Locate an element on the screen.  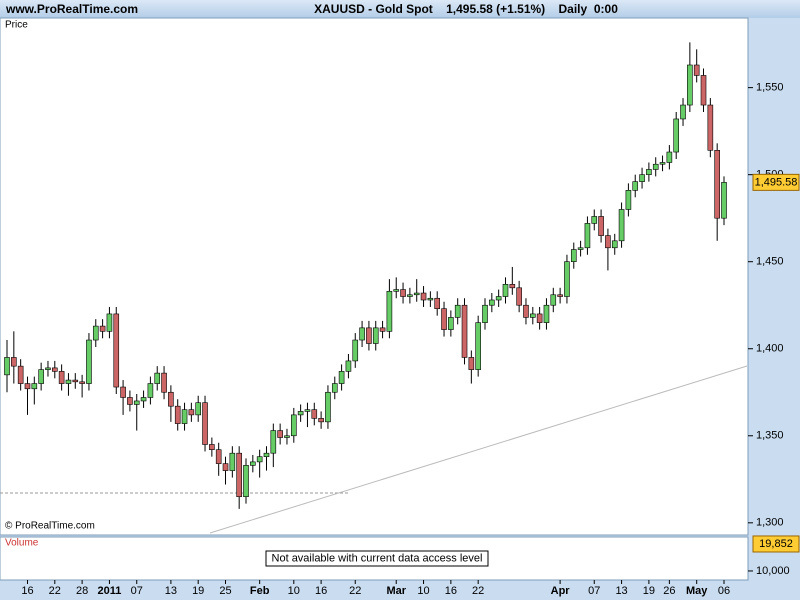
x-tick-label: Feb is located at coordinates (260, 591).